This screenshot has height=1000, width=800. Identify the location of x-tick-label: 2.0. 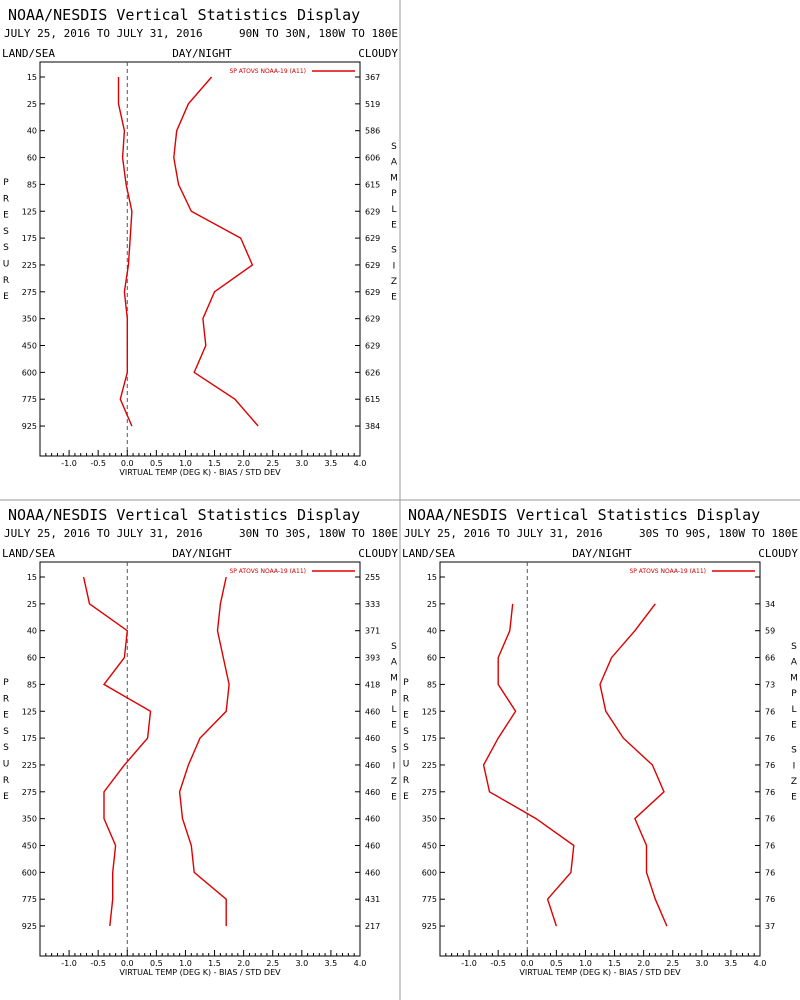
(243, 463).